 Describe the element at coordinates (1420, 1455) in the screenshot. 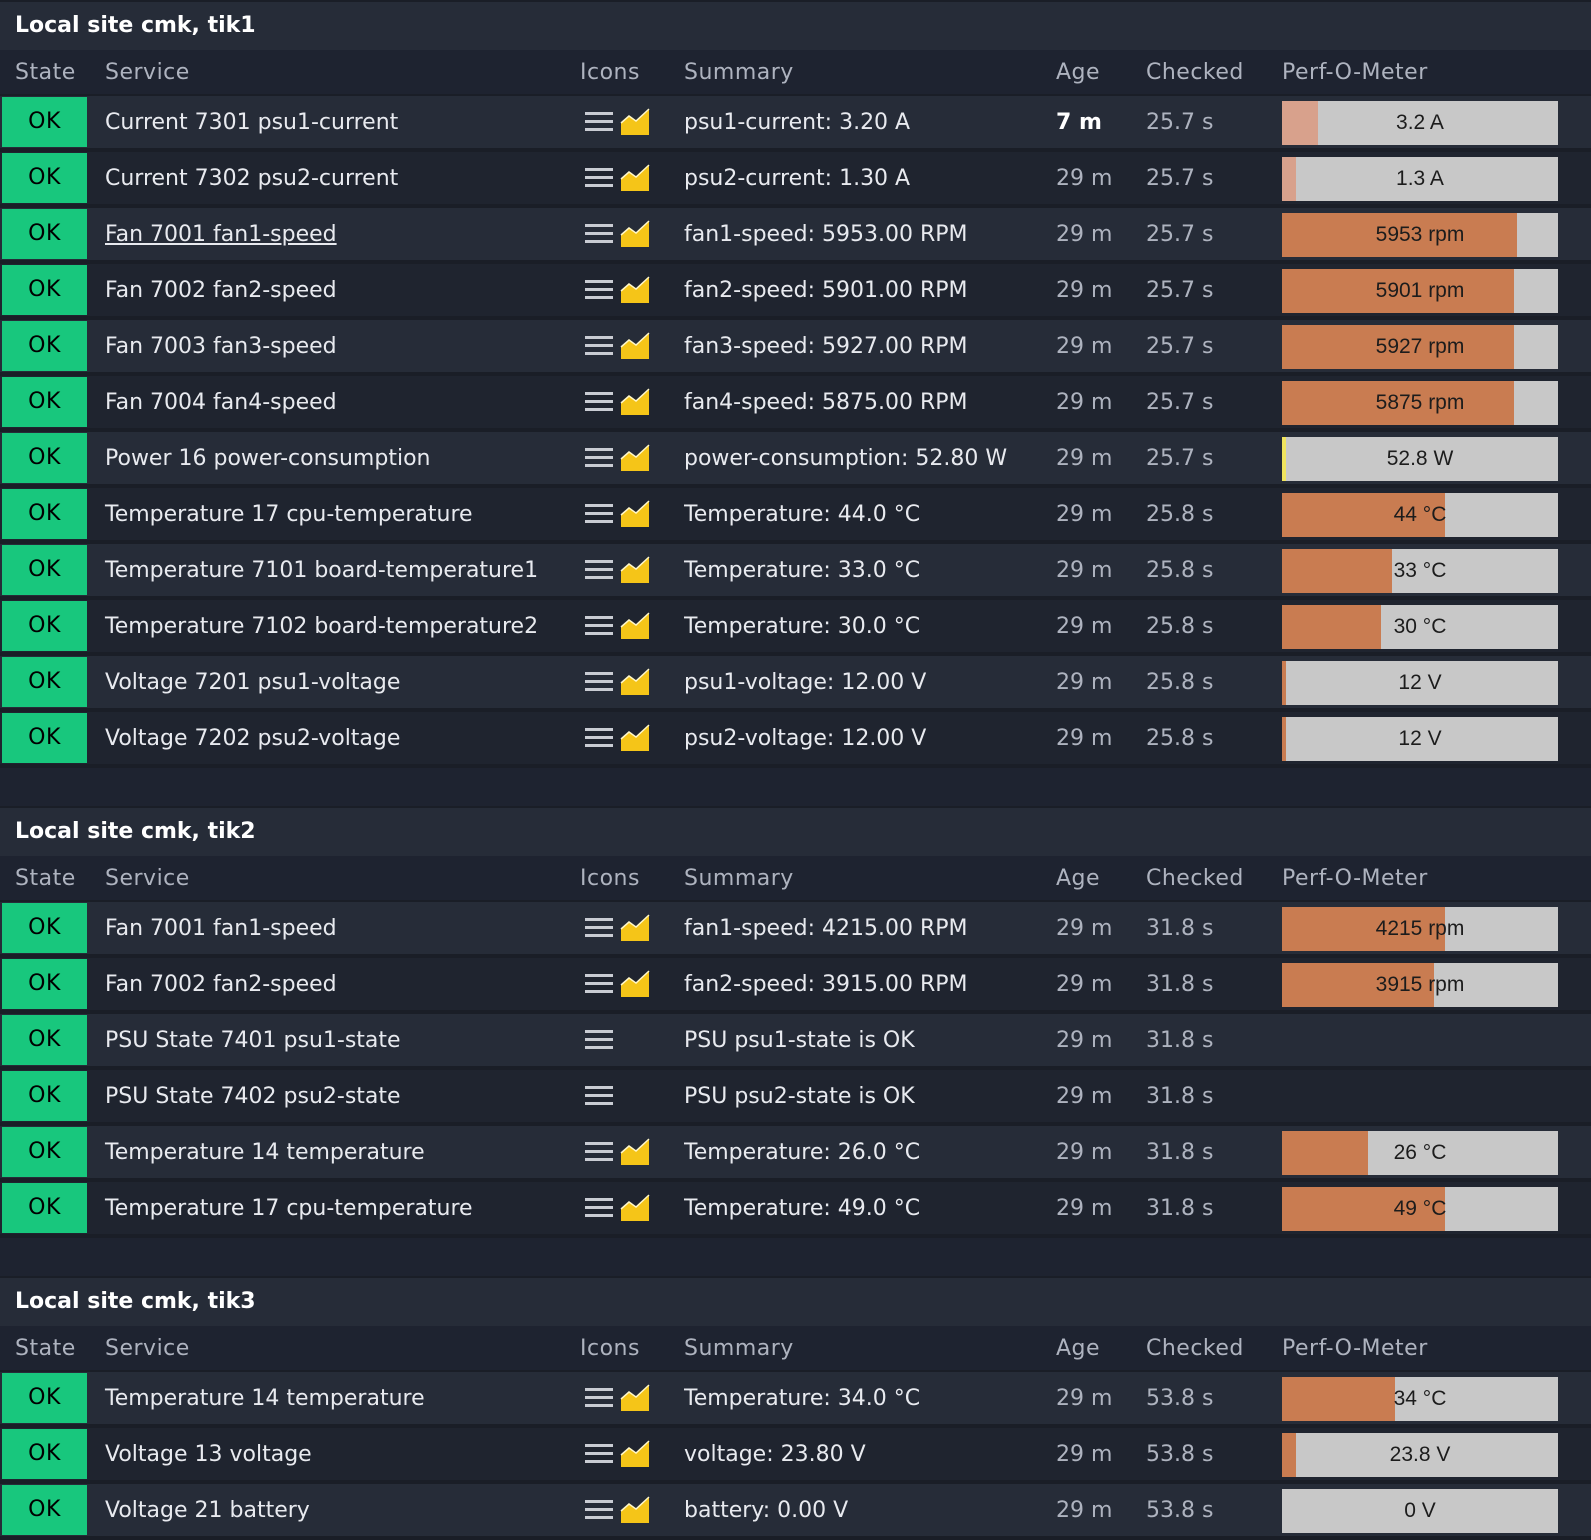

I see `perf-o-meter: 23.8 V` at that location.